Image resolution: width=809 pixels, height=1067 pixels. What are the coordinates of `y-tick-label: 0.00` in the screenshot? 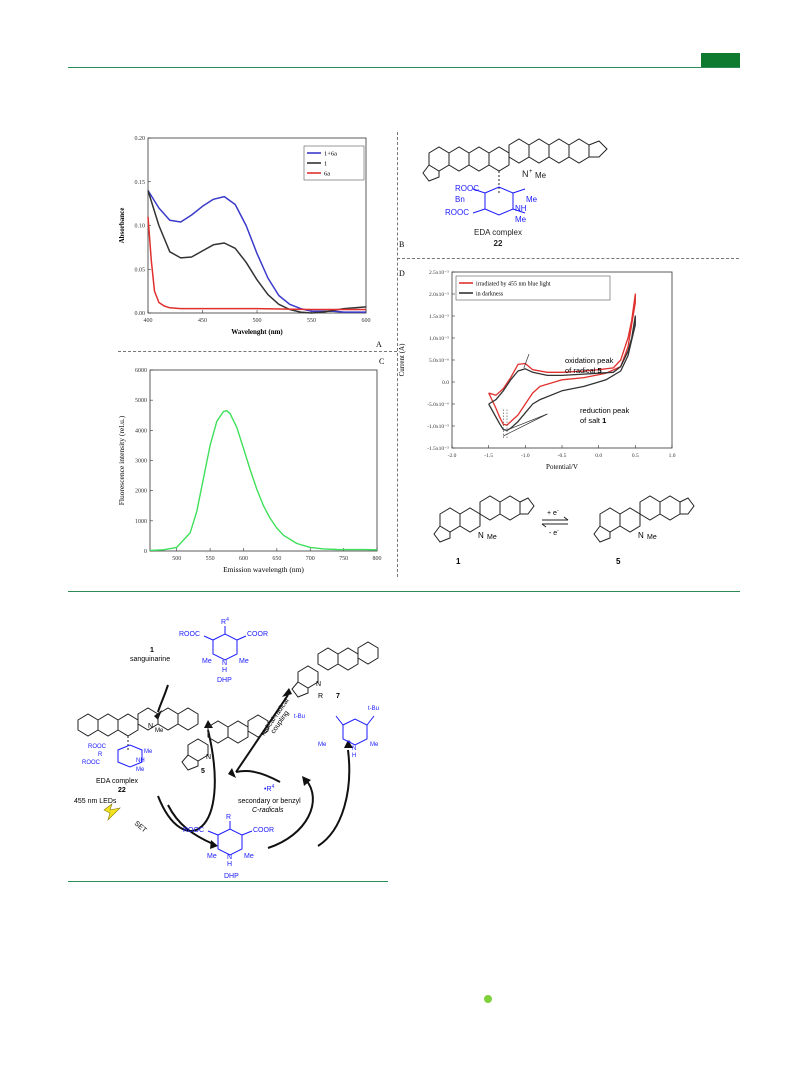 It's located at (140, 314).